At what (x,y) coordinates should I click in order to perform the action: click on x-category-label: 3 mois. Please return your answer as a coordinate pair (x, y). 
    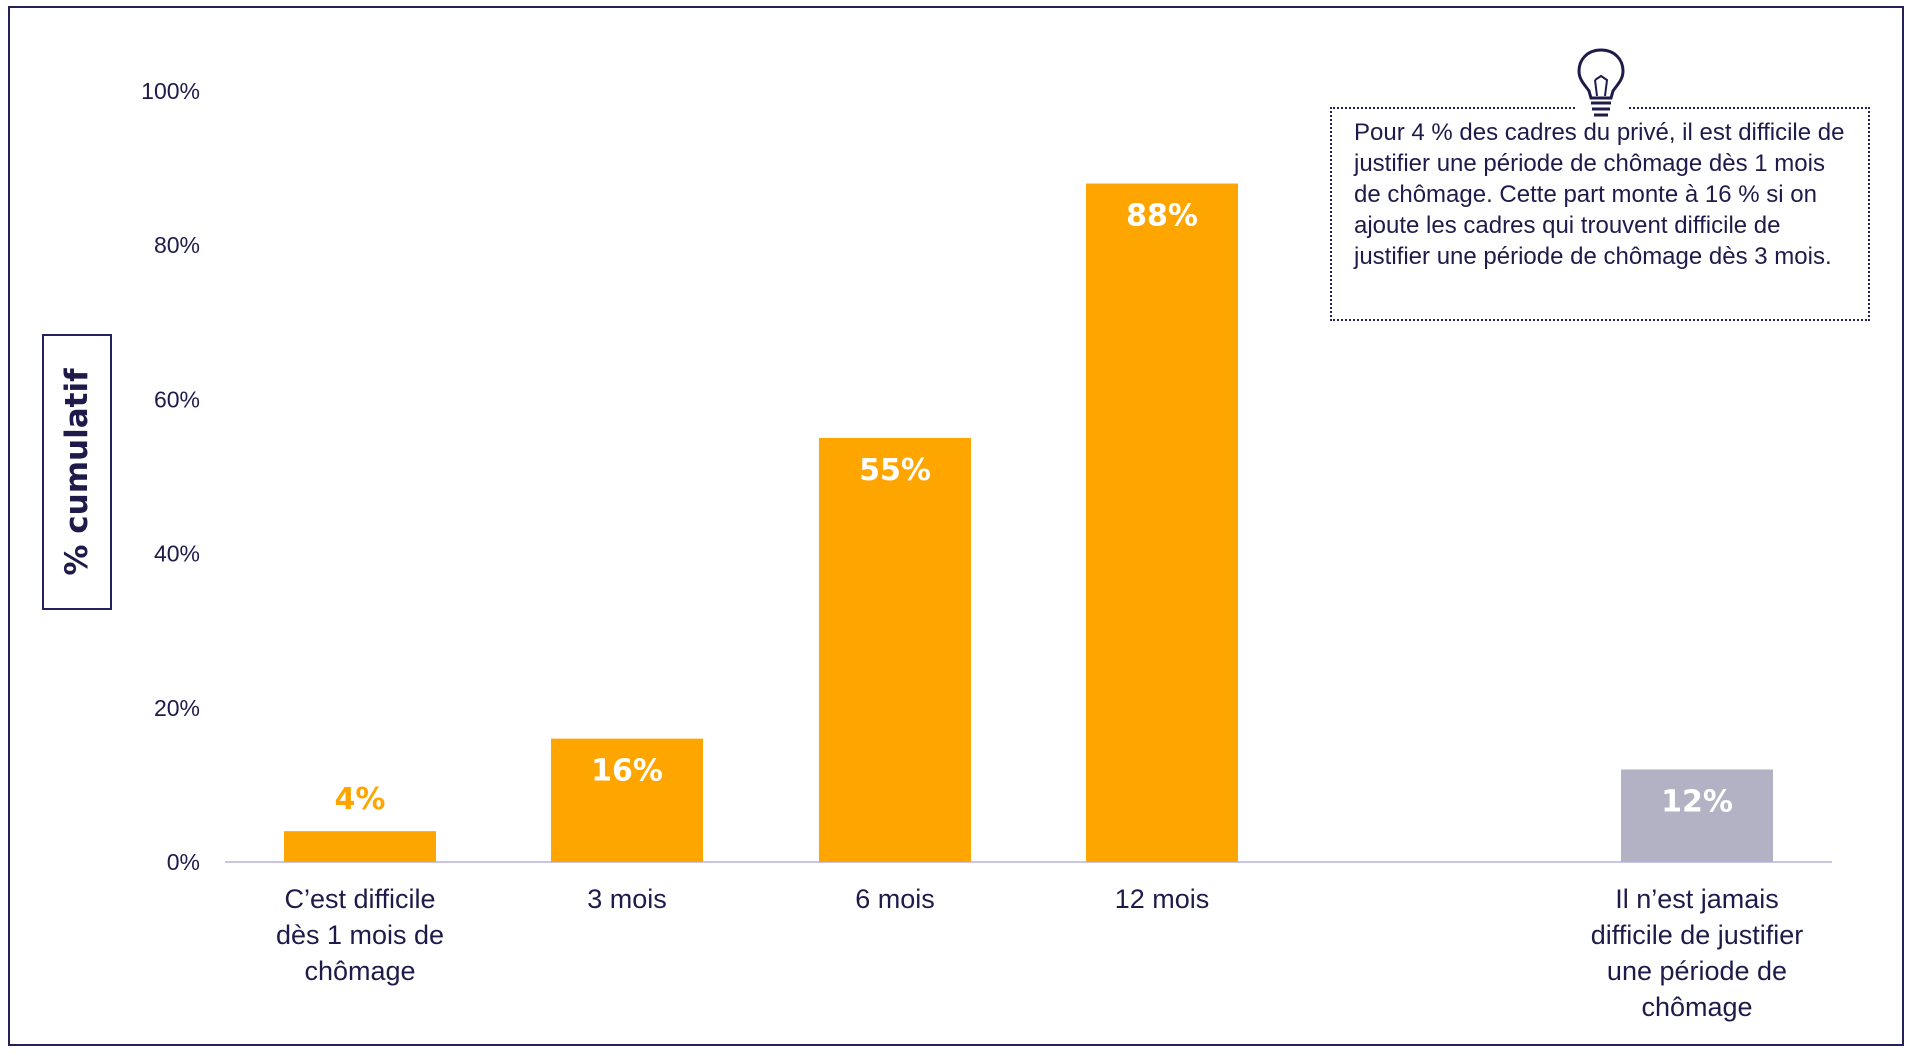
    Looking at the image, I should click on (627, 899).